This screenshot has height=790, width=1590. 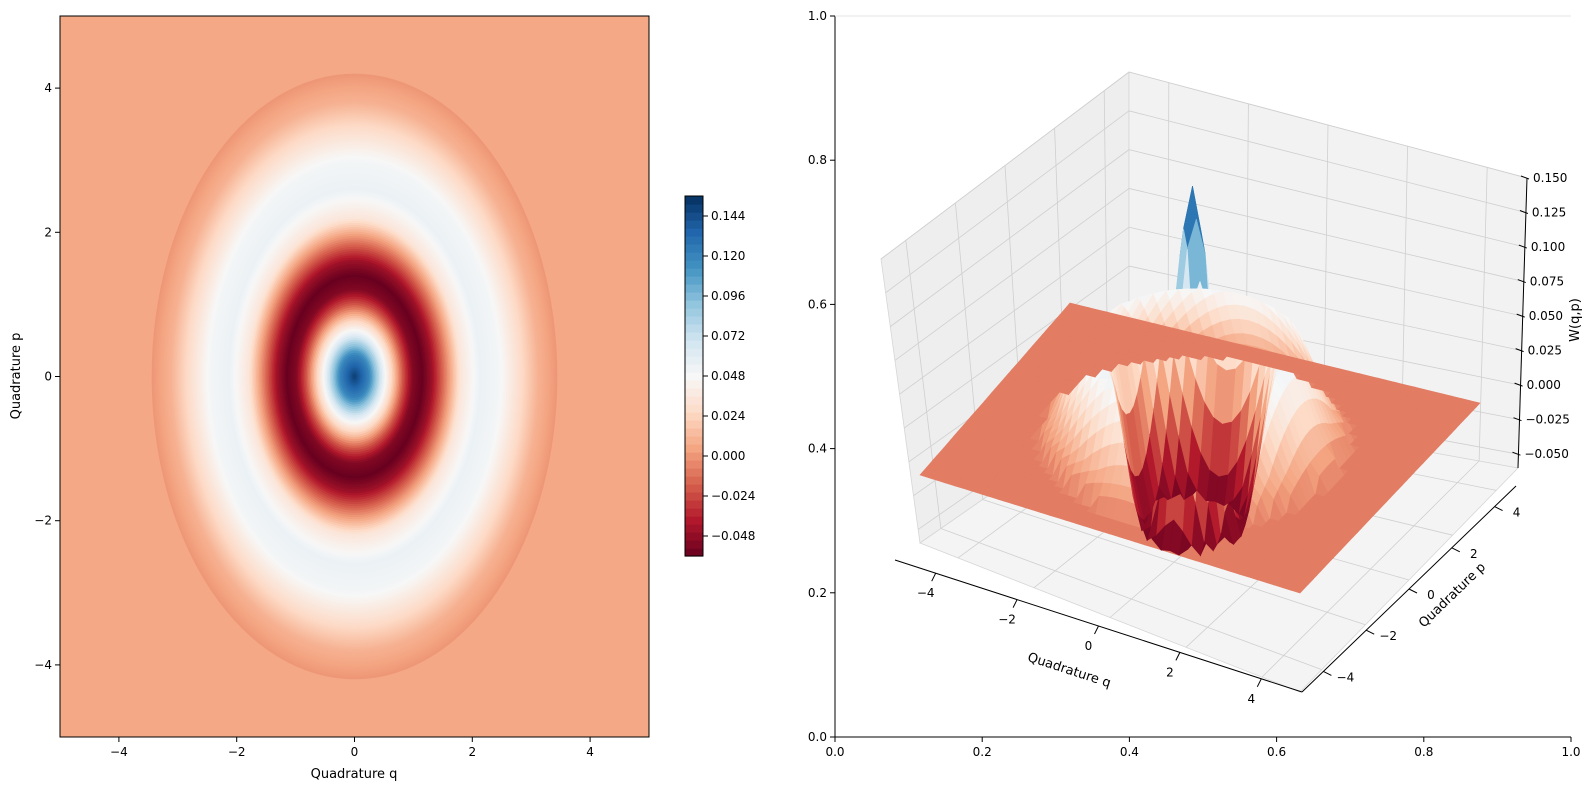 What do you see at coordinates (1170, 672) in the screenshot?
I see `q-tick-label: 2` at bounding box center [1170, 672].